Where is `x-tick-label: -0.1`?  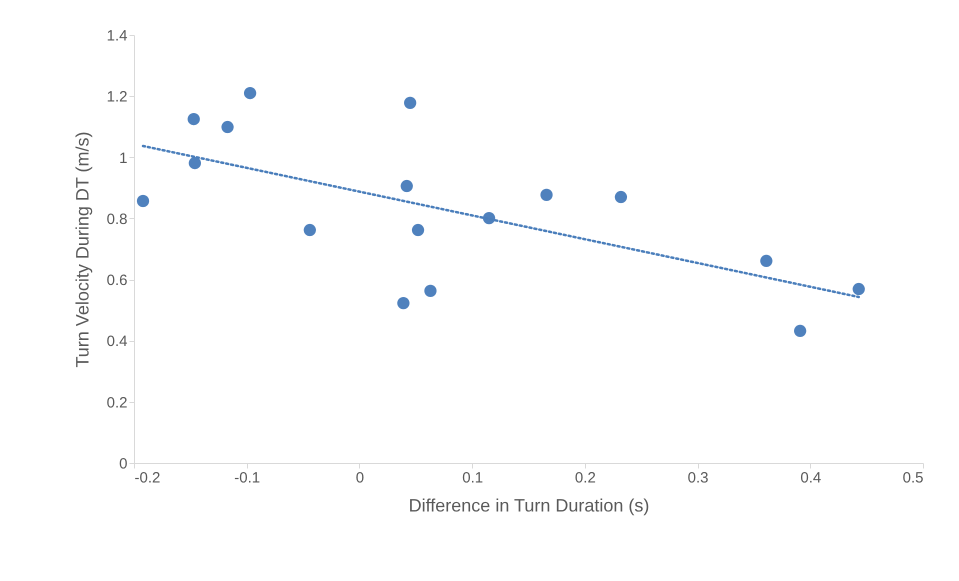 x-tick-label: -0.1 is located at coordinates (247, 478).